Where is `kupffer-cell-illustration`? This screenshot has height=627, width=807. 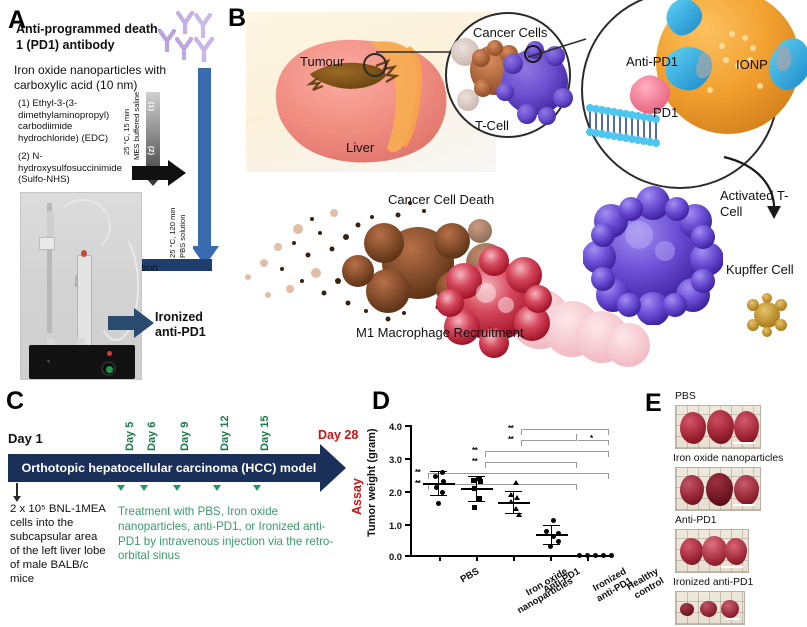 kupffer-cell-illustration is located at coordinates (767, 315).